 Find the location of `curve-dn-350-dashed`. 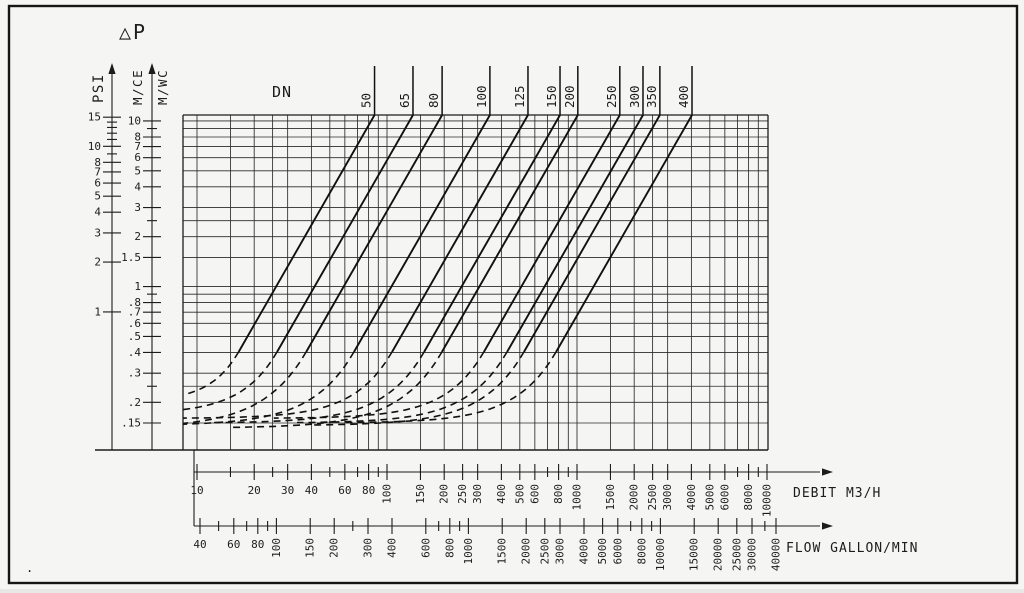

curve-dn-350-dashed is located at coordinates (419, 388).